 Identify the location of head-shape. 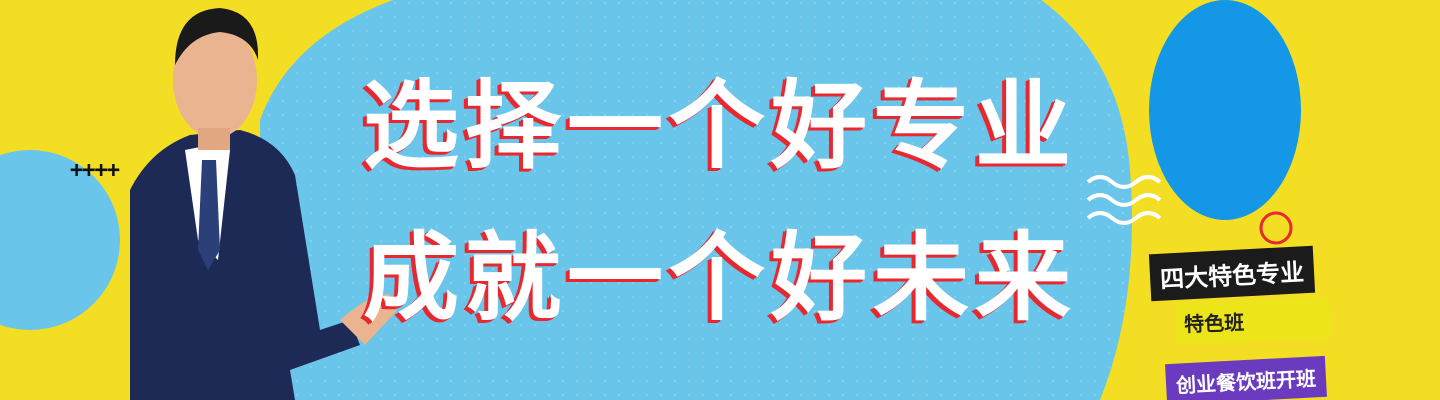
(215, 80).